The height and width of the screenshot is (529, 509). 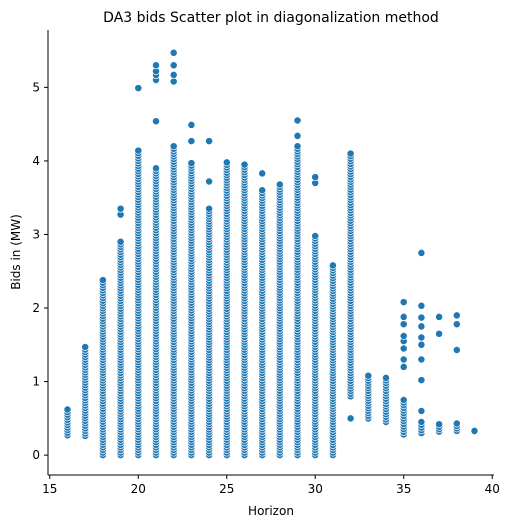 What do you see at coordinates (226, 489) in the screenshot?
I see `x-tick-label-25: 25` at bounding box center [226, 489].